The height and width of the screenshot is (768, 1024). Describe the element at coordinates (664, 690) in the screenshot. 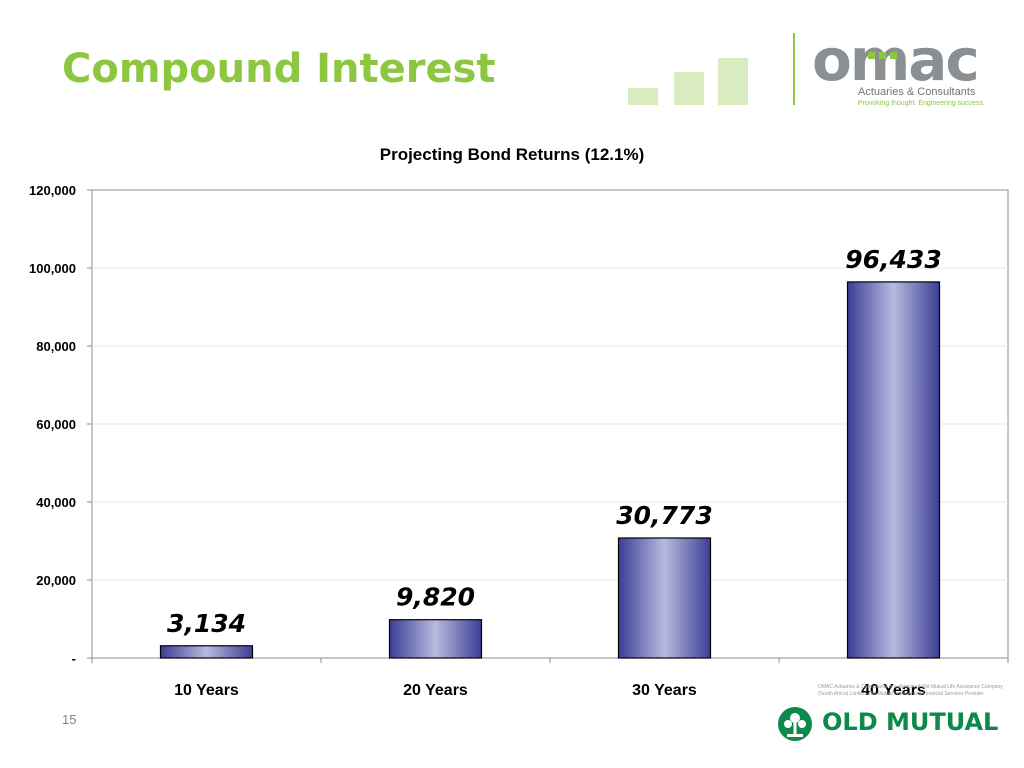

I see `x-category-label: 30 Years` at that location.